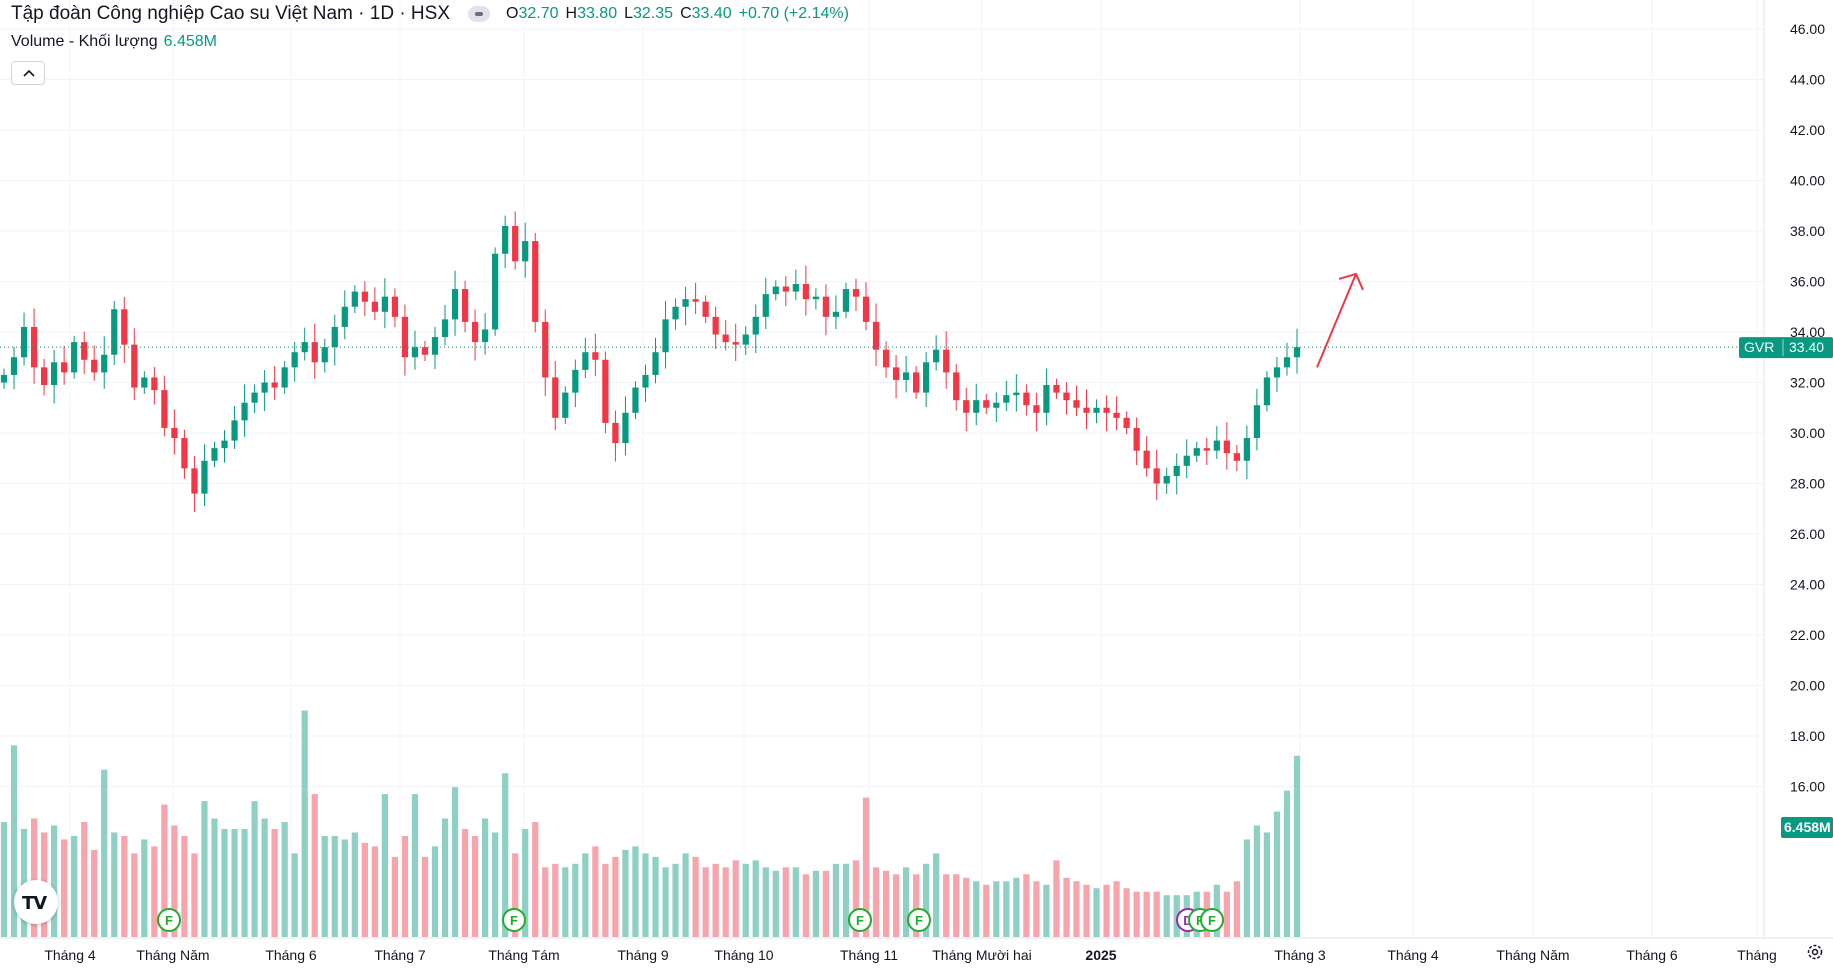 Image resolution: width=1833 pixels, height=977 pixels. Describe the element at coordinates (743, 955) in the screenshot. I see `x-tick-label: Tháng 10` at that location.